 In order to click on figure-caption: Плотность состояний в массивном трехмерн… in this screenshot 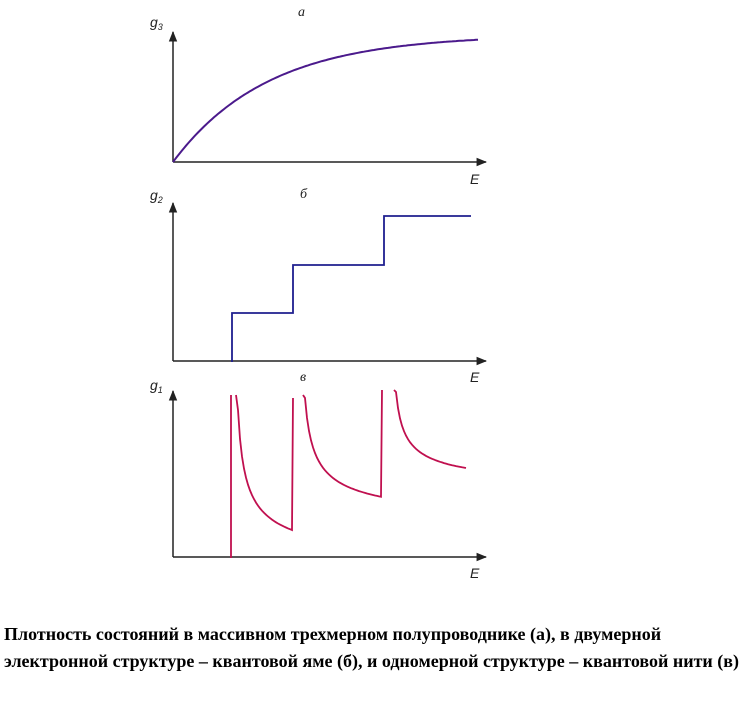, I will do `click(372, 647)`.